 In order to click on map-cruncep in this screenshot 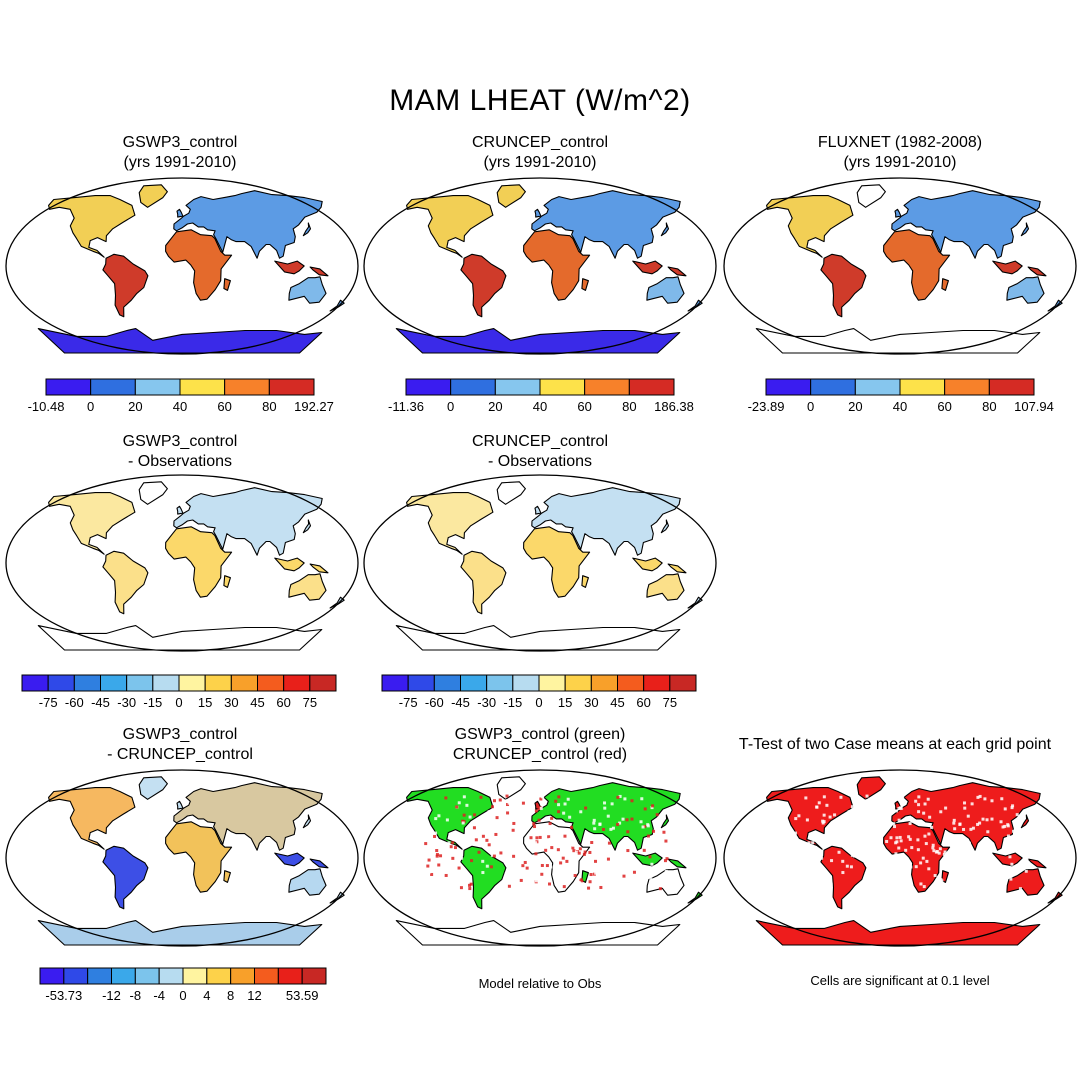, I will do `click(540, 266)`.